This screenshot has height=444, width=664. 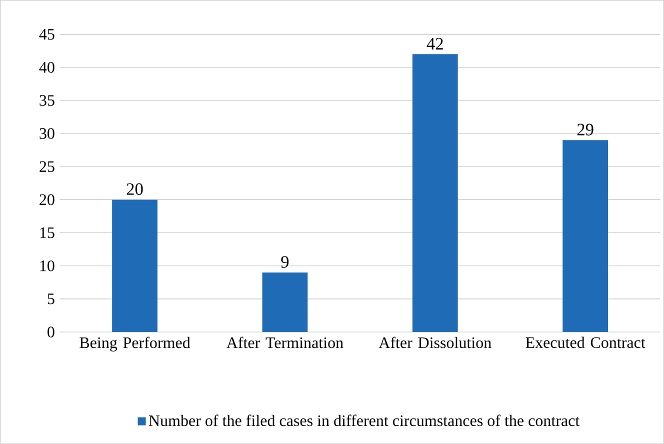 What do you see at coordinates (134, 189) in the screenshot?
I see `data-label: 20` at bounding box center [134, 189].